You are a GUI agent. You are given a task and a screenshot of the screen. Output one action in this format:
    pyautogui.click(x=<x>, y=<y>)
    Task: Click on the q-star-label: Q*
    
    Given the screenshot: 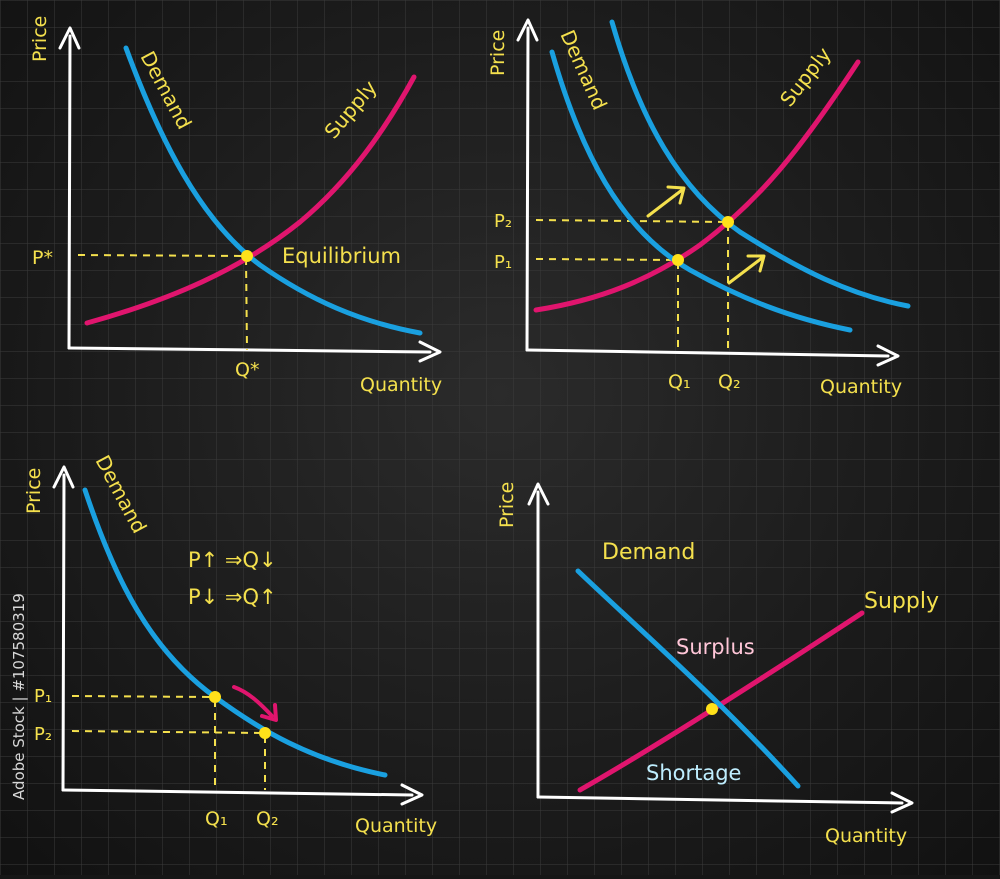 What is the action you would take?
    pyautogui.click(x=247, y=370)
    